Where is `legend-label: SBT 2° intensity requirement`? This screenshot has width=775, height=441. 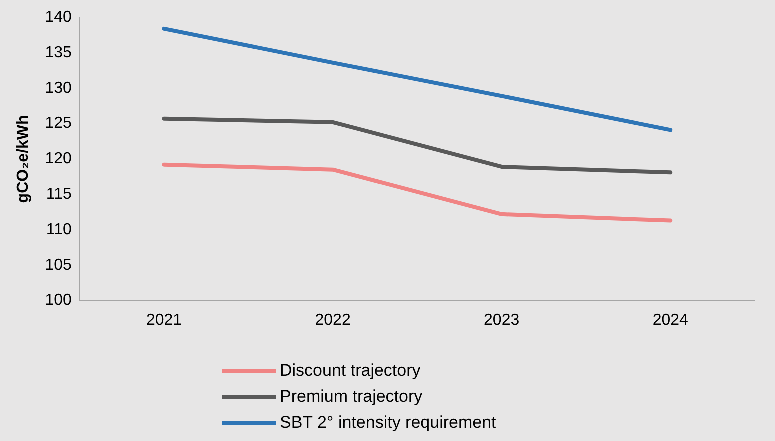 legend-label: SBT 2° intensity requirement is located at coordinates (388, 423).